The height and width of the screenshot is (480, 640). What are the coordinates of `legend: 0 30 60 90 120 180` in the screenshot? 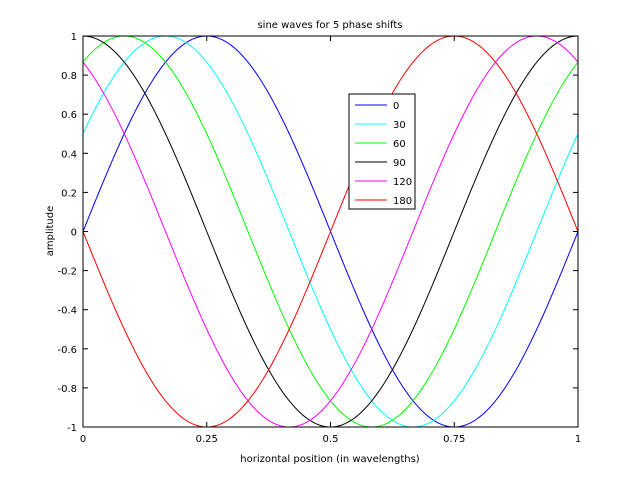 It's located at (382, 151).